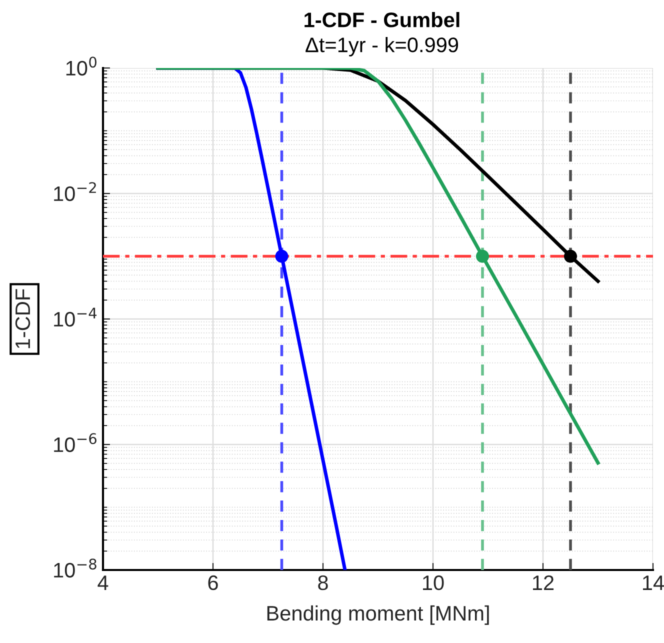  What do you see at coordinates (653, 583) in the screenshot?
I see `x-tick-label: 14` at bounding box center [653, 583].